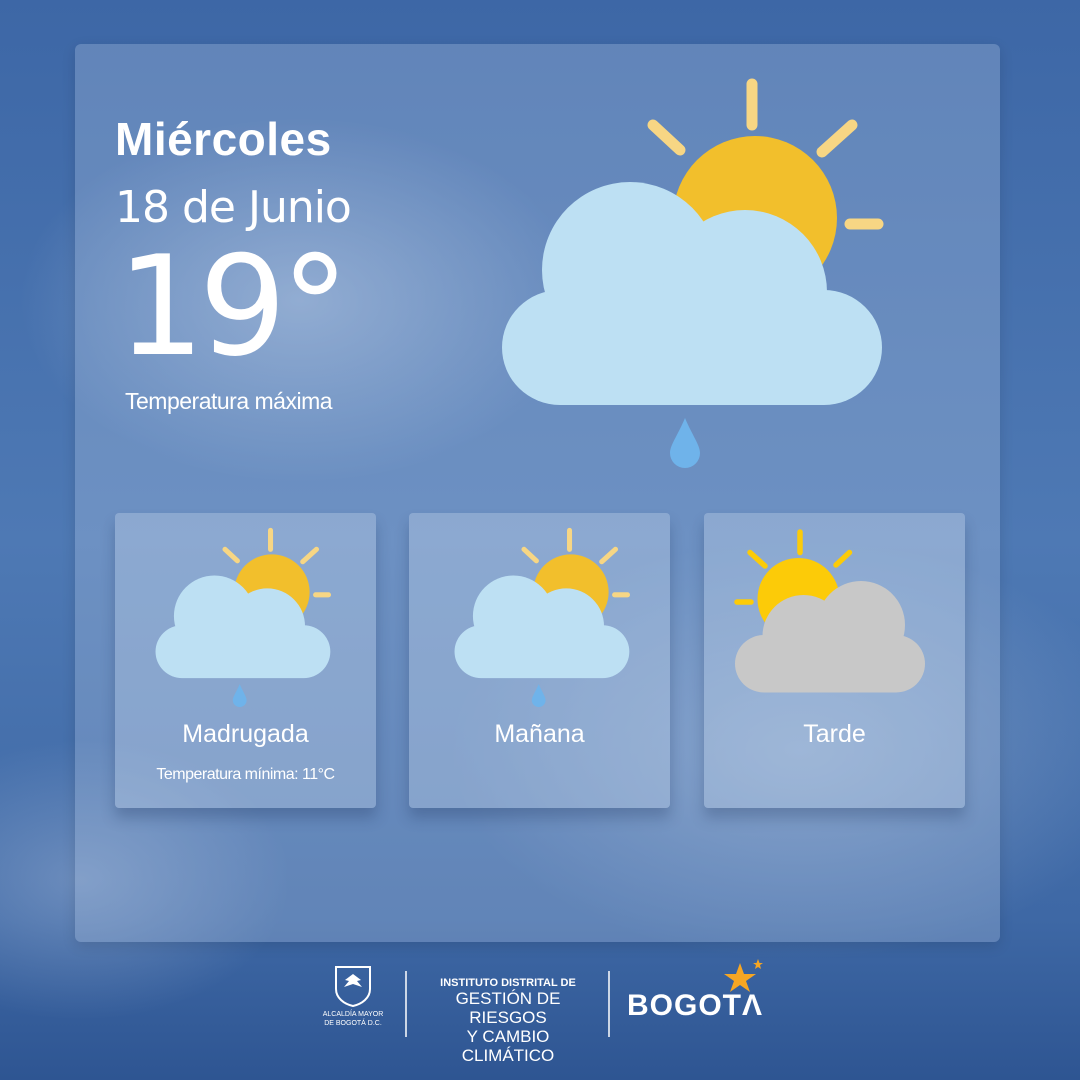 The image size is (1080, 1080). What do you see at coordinates (685, 443) in the screenshot?
I see `raindrop-icon` at bounding box center [685, 443].